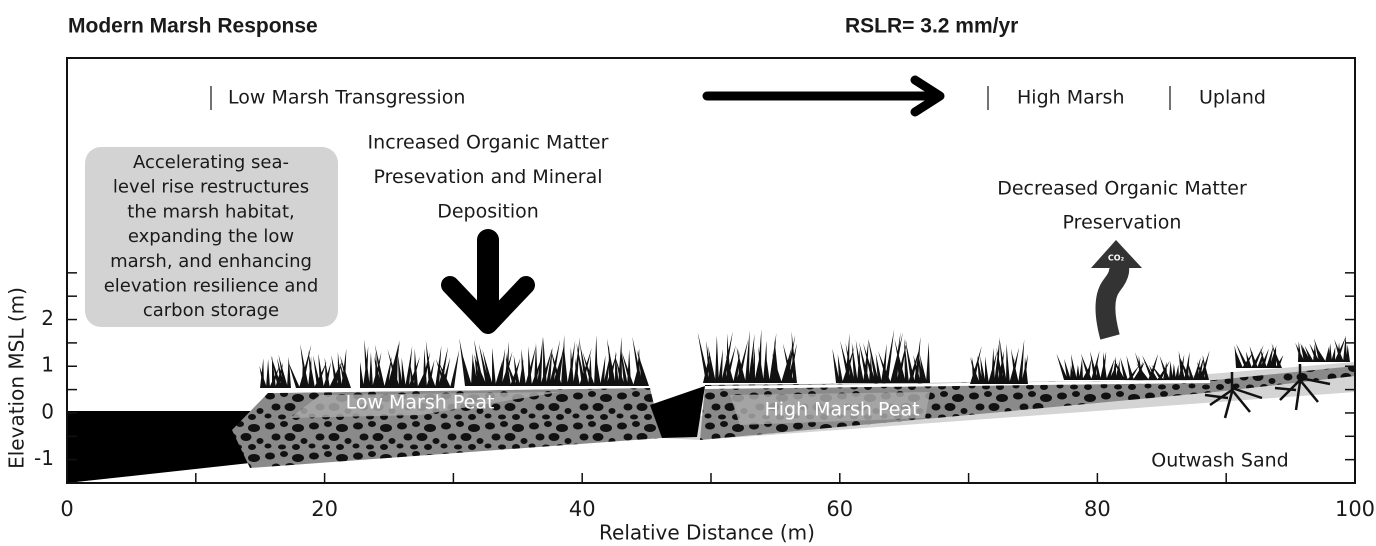 This screenshot has height=546, width=1376. I want to click on callout-text: expanding the low, so click(211, 236).